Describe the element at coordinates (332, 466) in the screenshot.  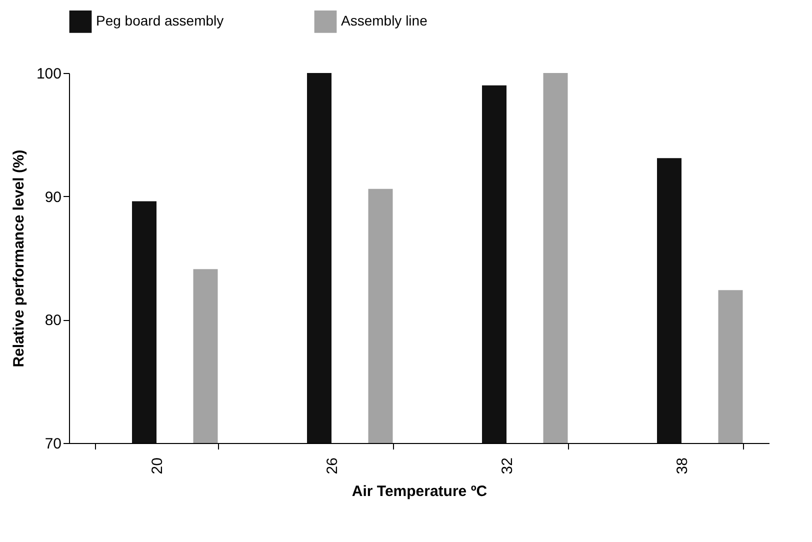
I see `x-tick-label: 26` at that location.